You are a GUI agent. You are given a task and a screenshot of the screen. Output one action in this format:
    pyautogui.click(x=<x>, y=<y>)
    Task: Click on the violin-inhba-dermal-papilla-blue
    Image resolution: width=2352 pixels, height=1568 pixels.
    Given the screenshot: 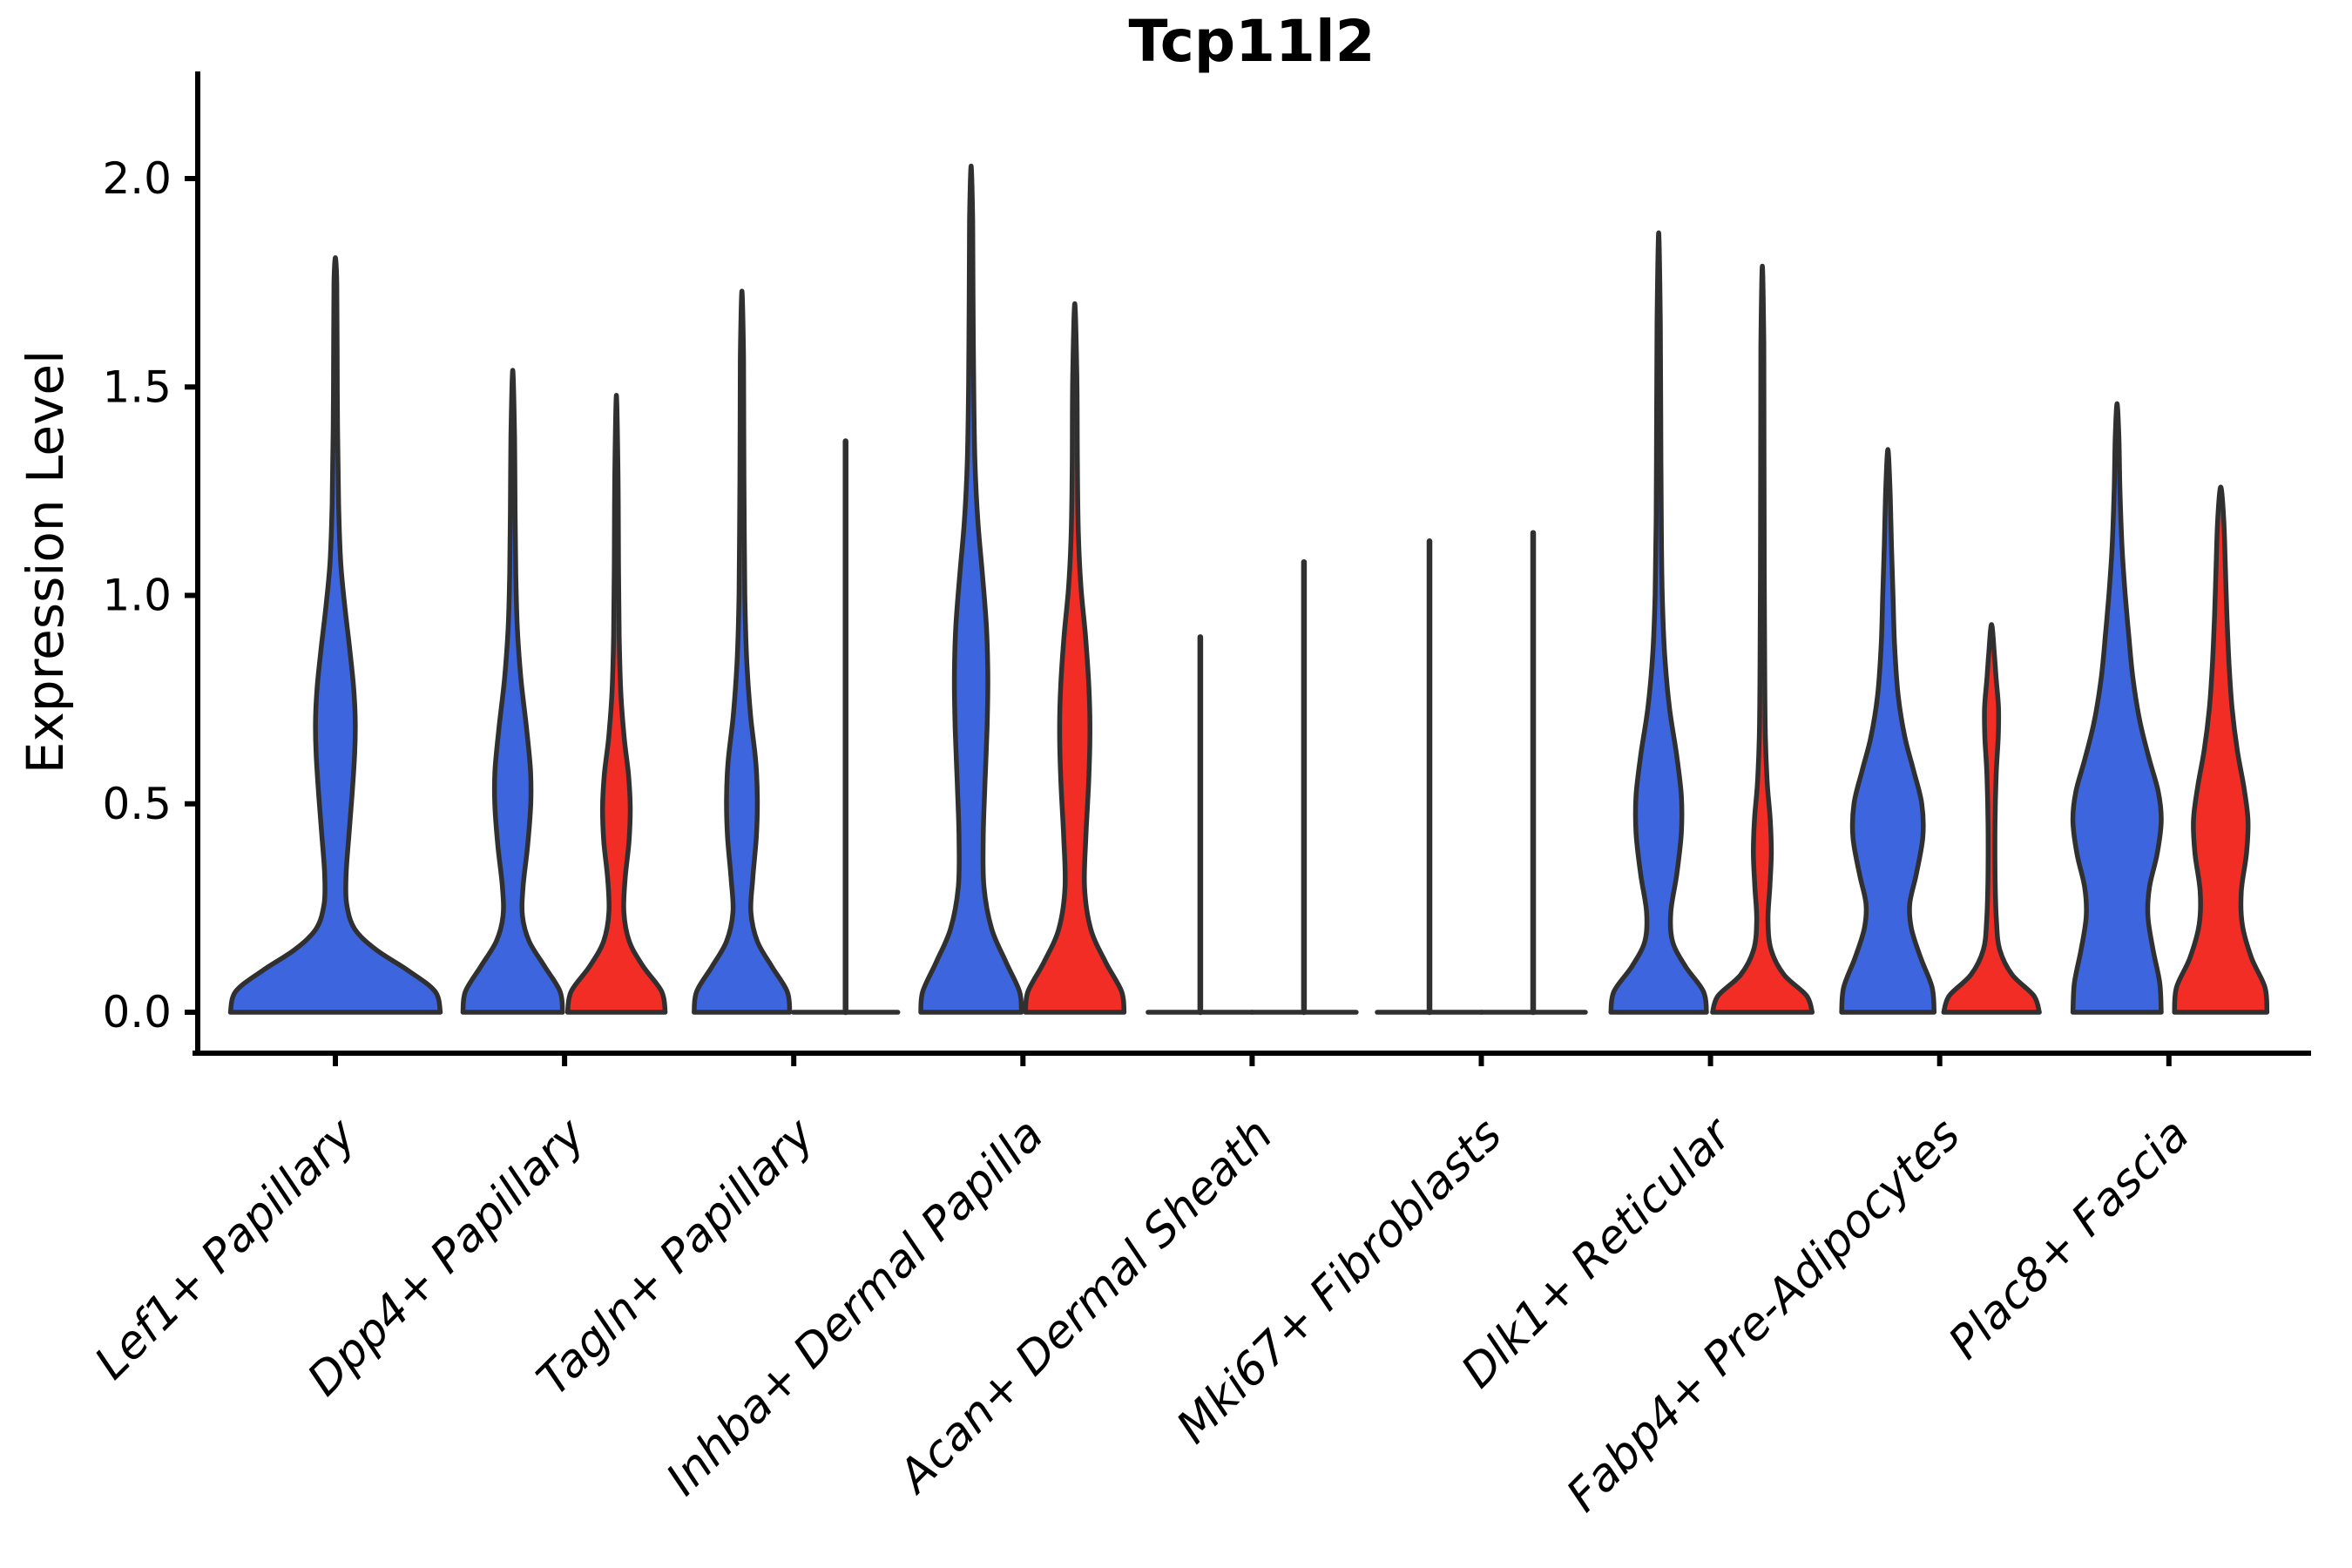 What is the action you would take?
    pyautogui.click(x=971, y=589)
    